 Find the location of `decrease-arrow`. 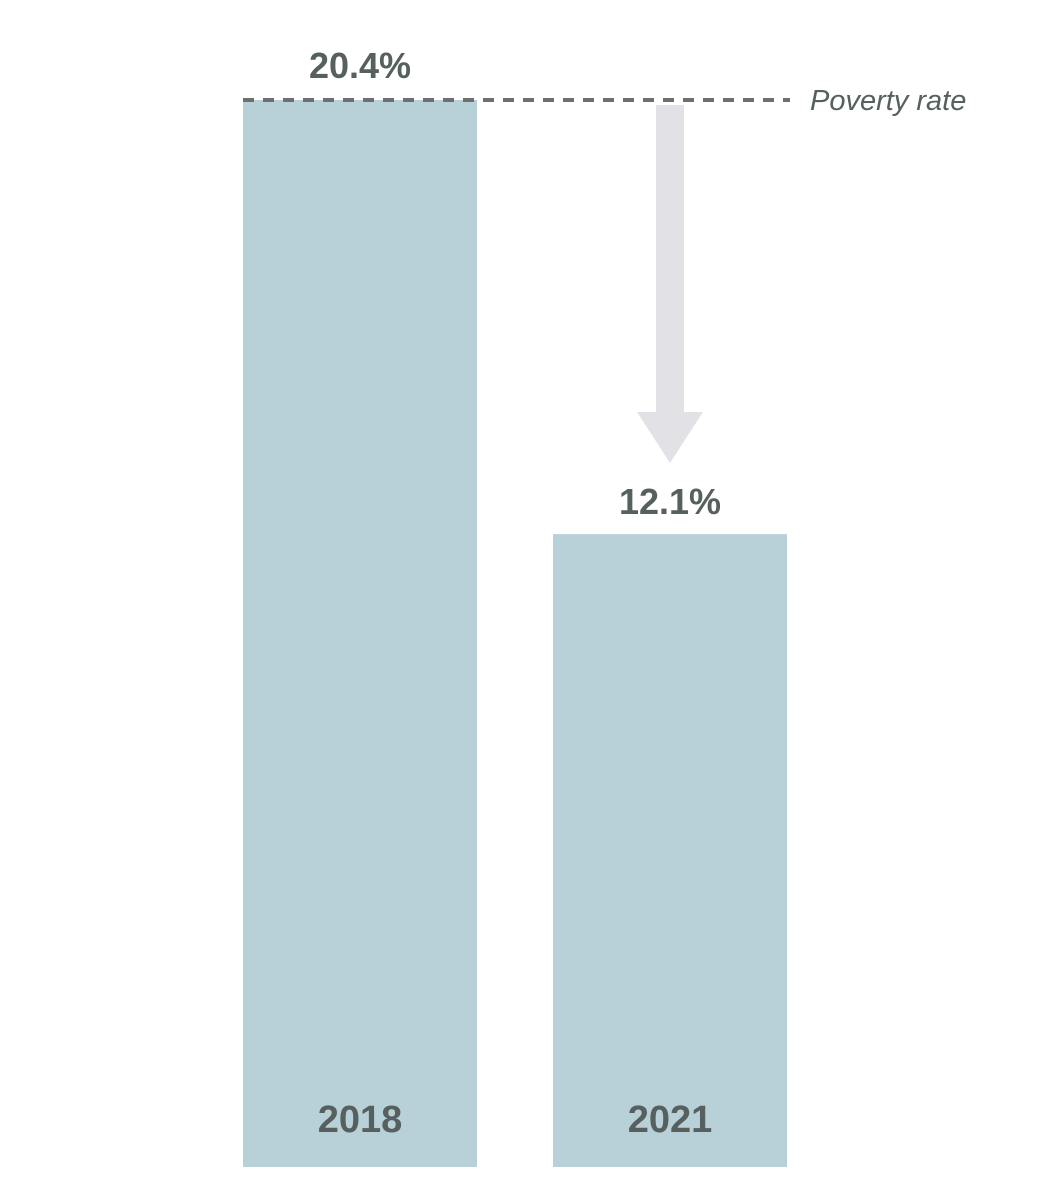

decrease-arrow is located at coordinates (670, 284).